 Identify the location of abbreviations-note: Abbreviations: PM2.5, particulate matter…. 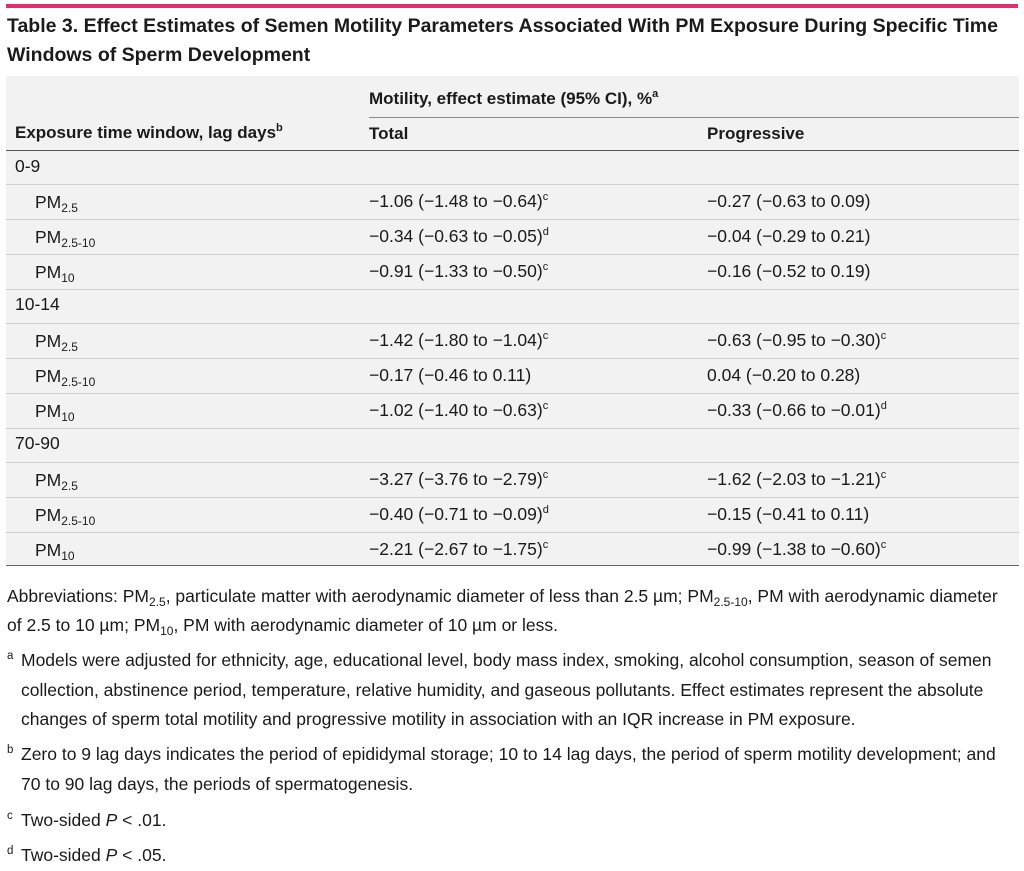
(502, 612).